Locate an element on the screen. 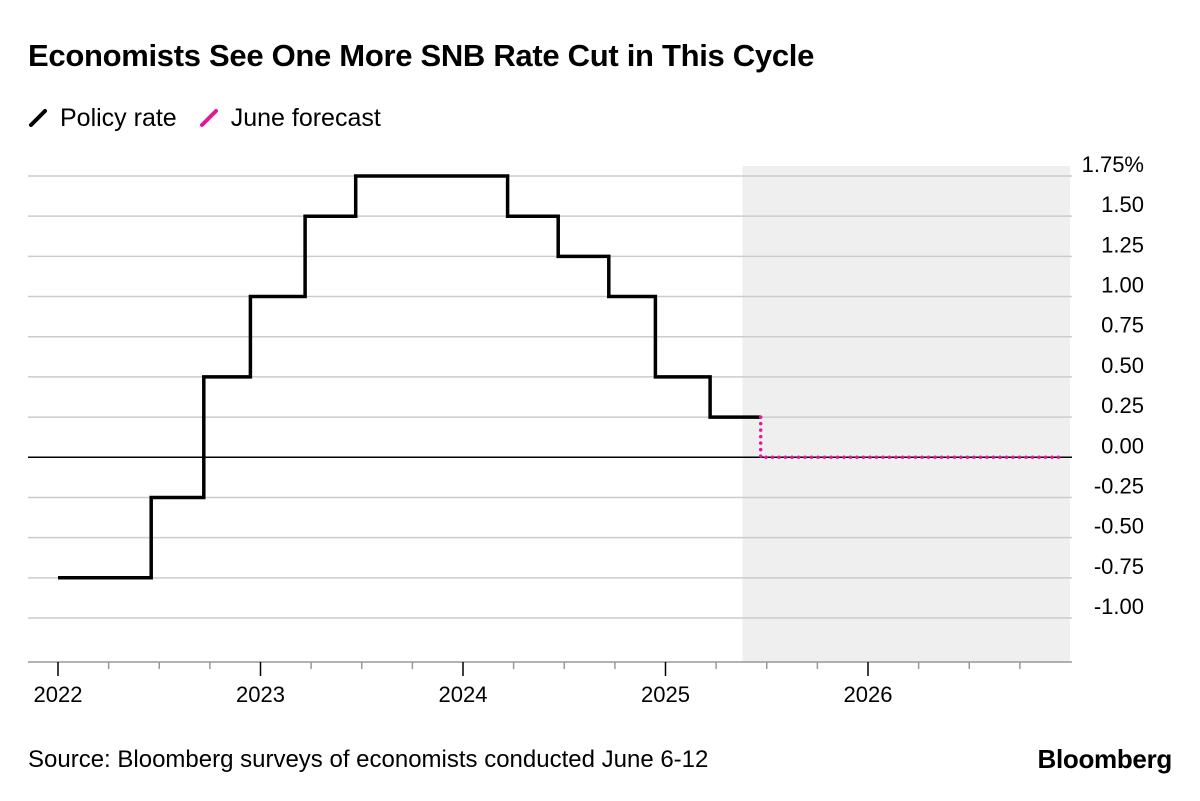  legend-item-policy-rate: Policy rate is located at coordinates (102, 118).